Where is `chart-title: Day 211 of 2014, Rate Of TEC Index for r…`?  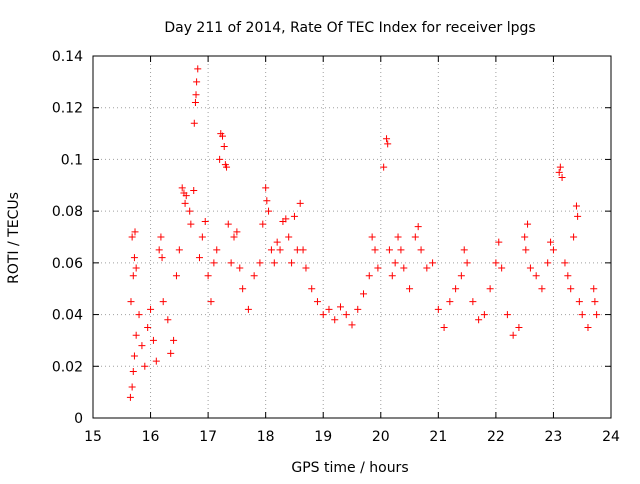 chart-title: Day 211 of 2014, Rate Of TEC Index for r… is located at coordinates (349, 28).